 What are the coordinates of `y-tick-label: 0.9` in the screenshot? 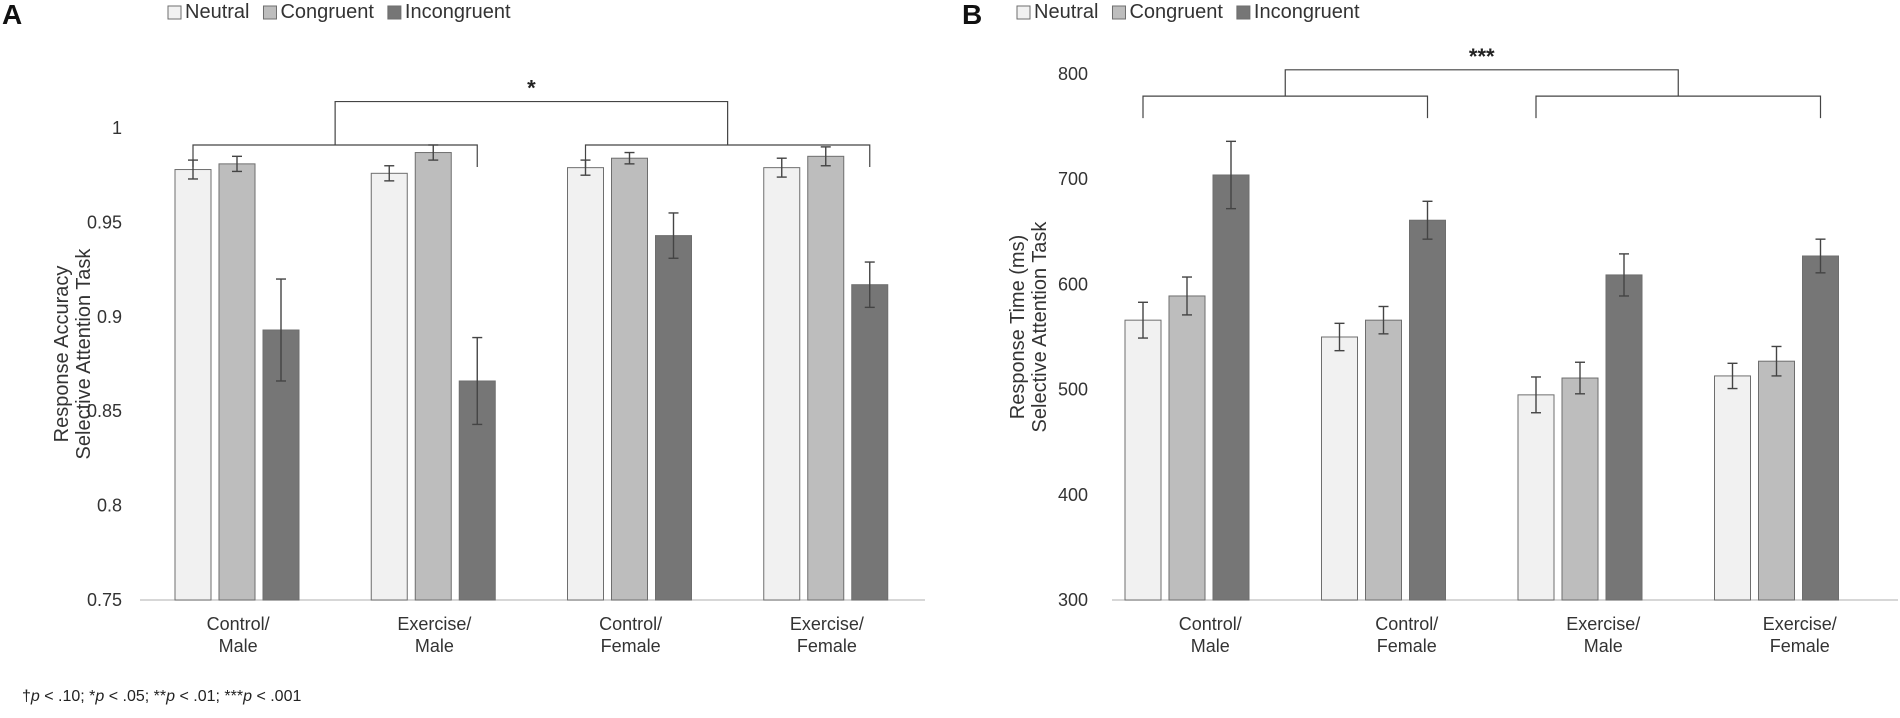 It's located at (109, 317).